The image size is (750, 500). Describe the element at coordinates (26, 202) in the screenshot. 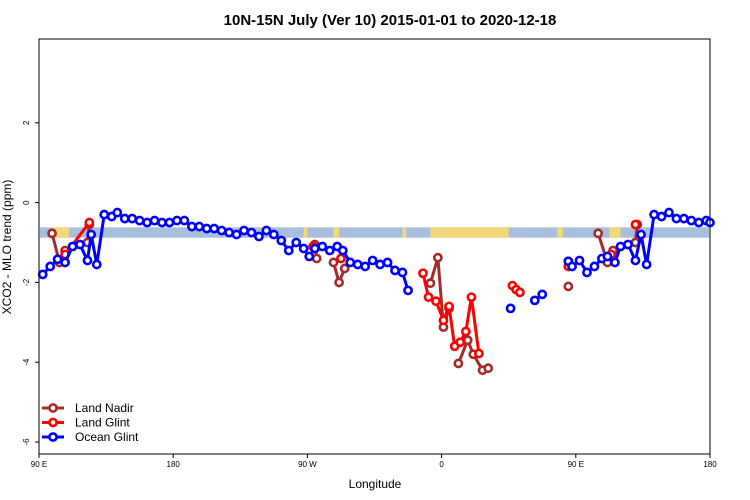

I see `y-tick-label: 0` at that location.